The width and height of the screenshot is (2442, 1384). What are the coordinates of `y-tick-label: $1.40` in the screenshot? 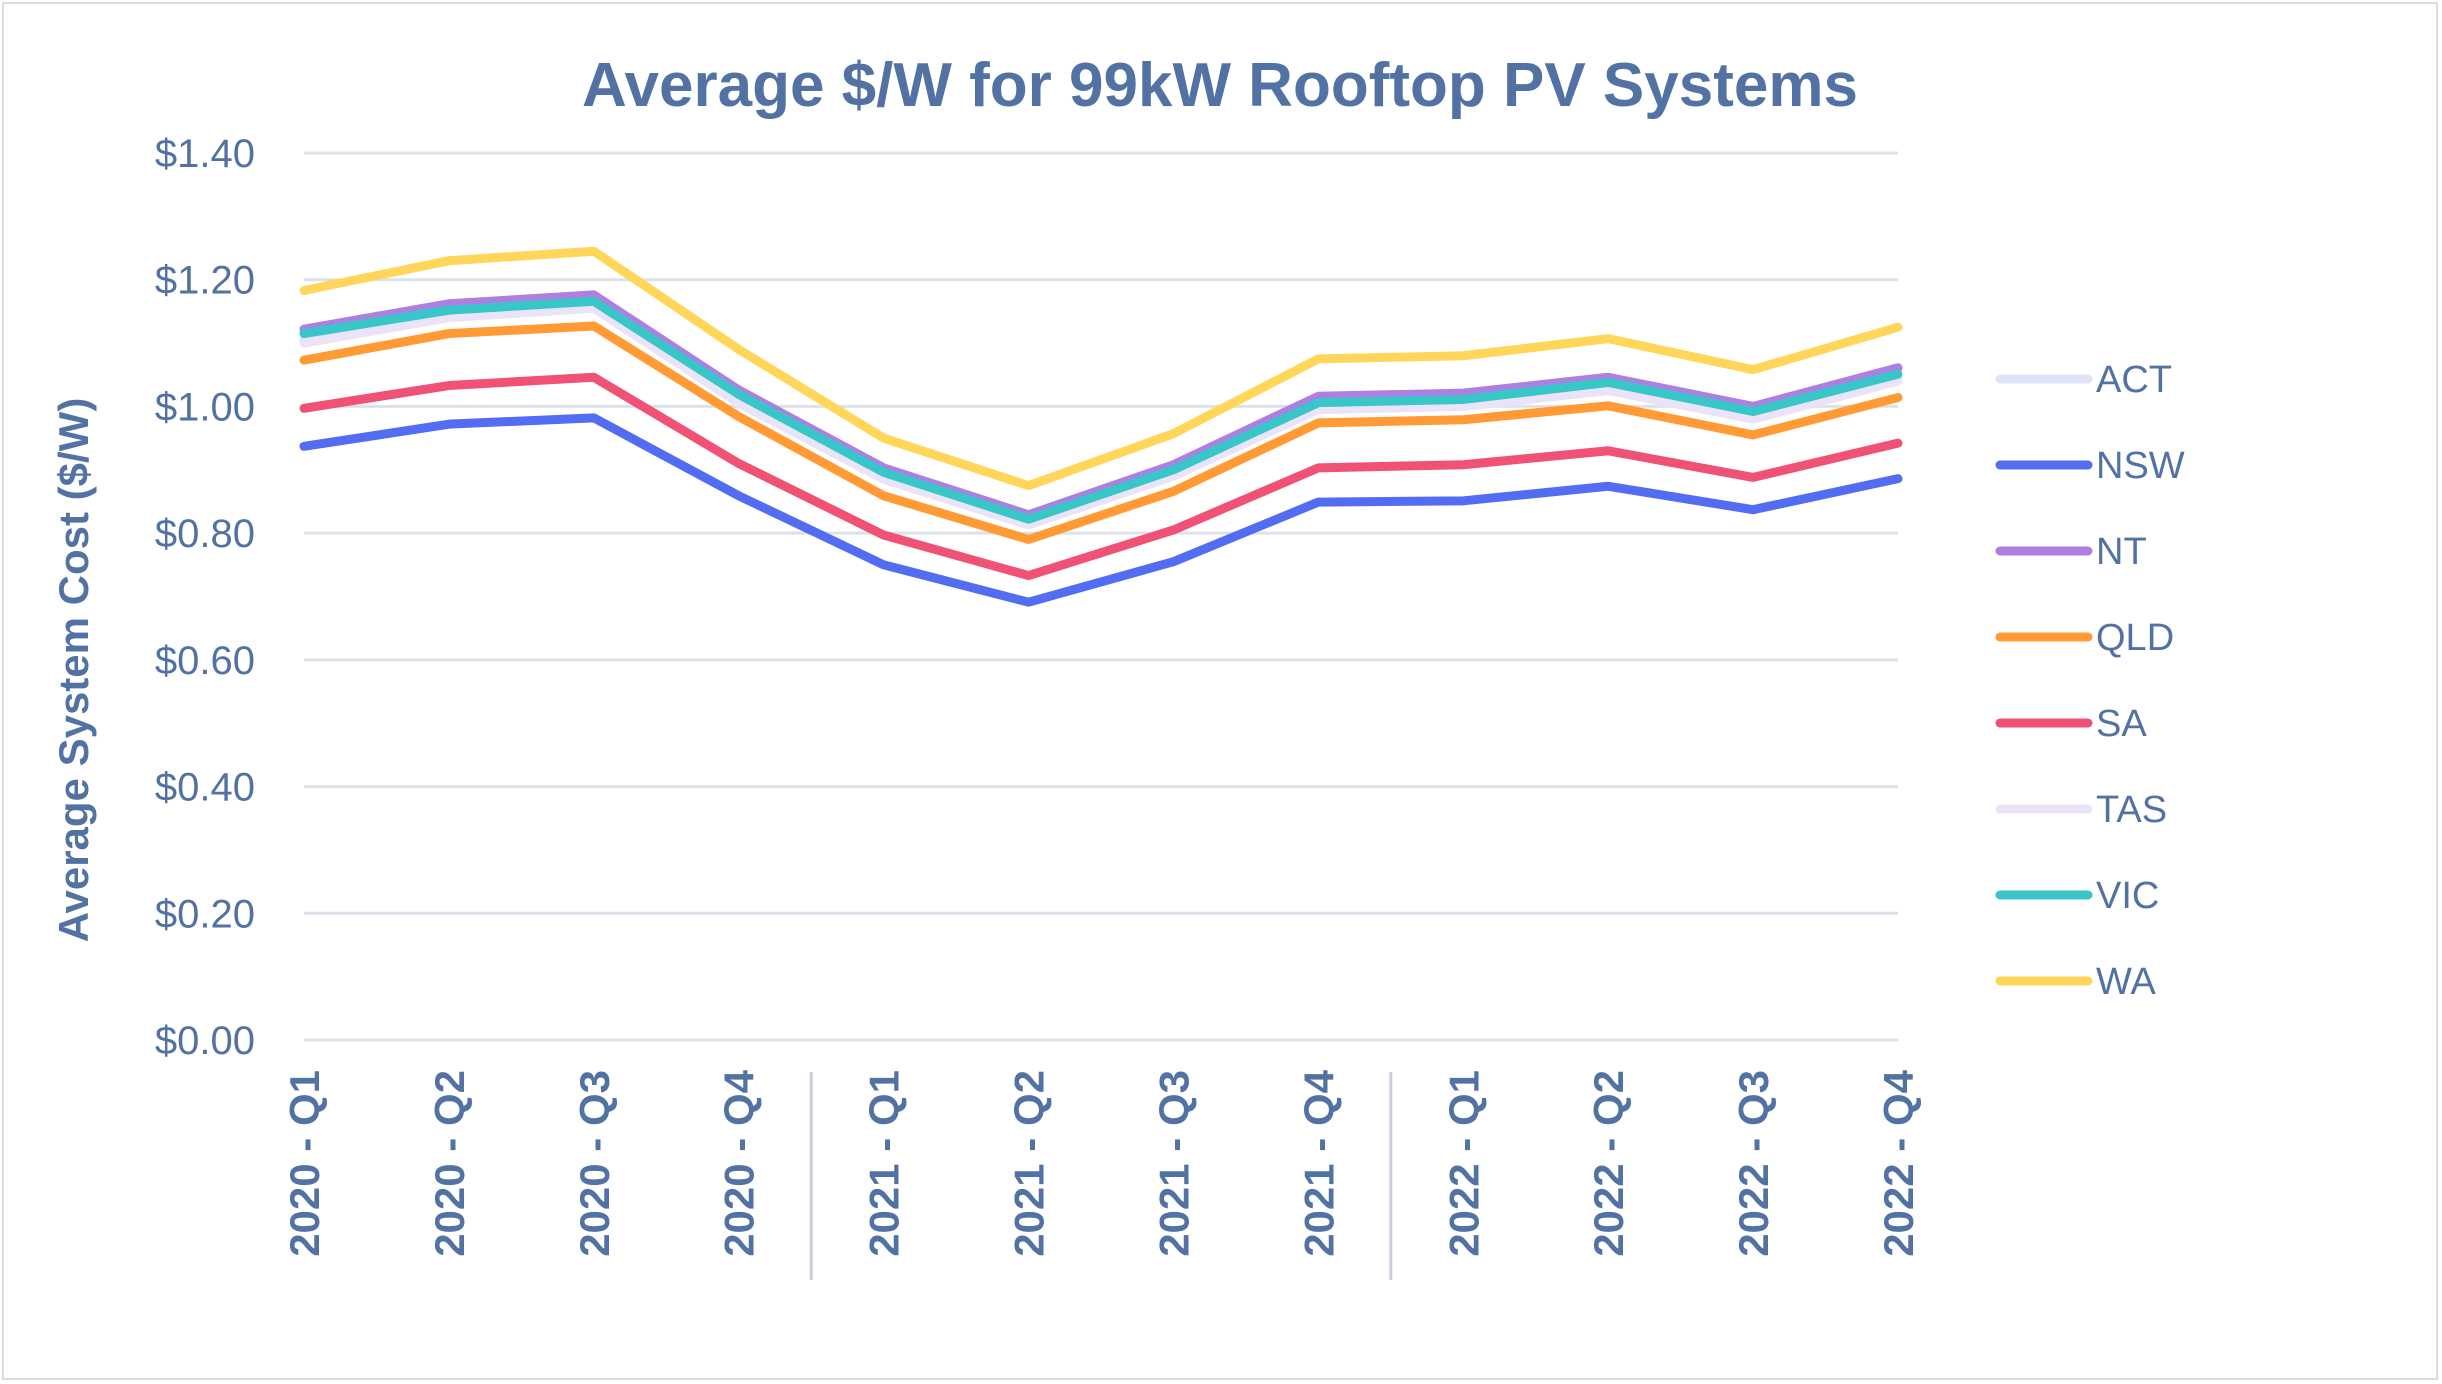 It's located at (205, 154).